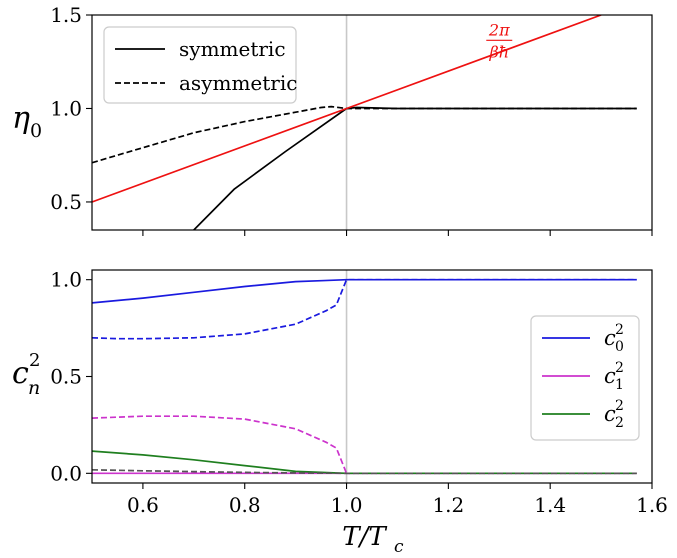 The height and width of the screenshot is (558, 677). Describe the element at coordinates (448, 505) in the screenshot. I see `x-tick-label: 1.2` at that location.